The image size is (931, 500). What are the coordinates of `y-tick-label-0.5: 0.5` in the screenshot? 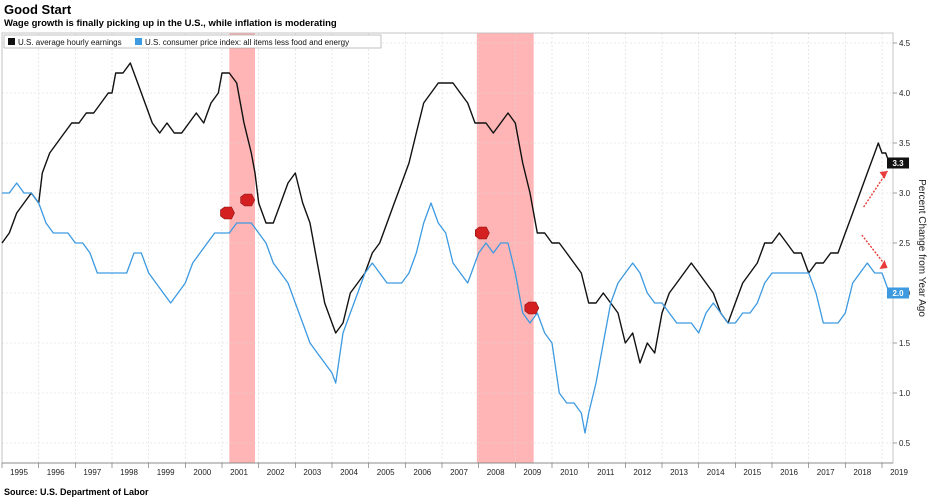 It's located at (905, 443).